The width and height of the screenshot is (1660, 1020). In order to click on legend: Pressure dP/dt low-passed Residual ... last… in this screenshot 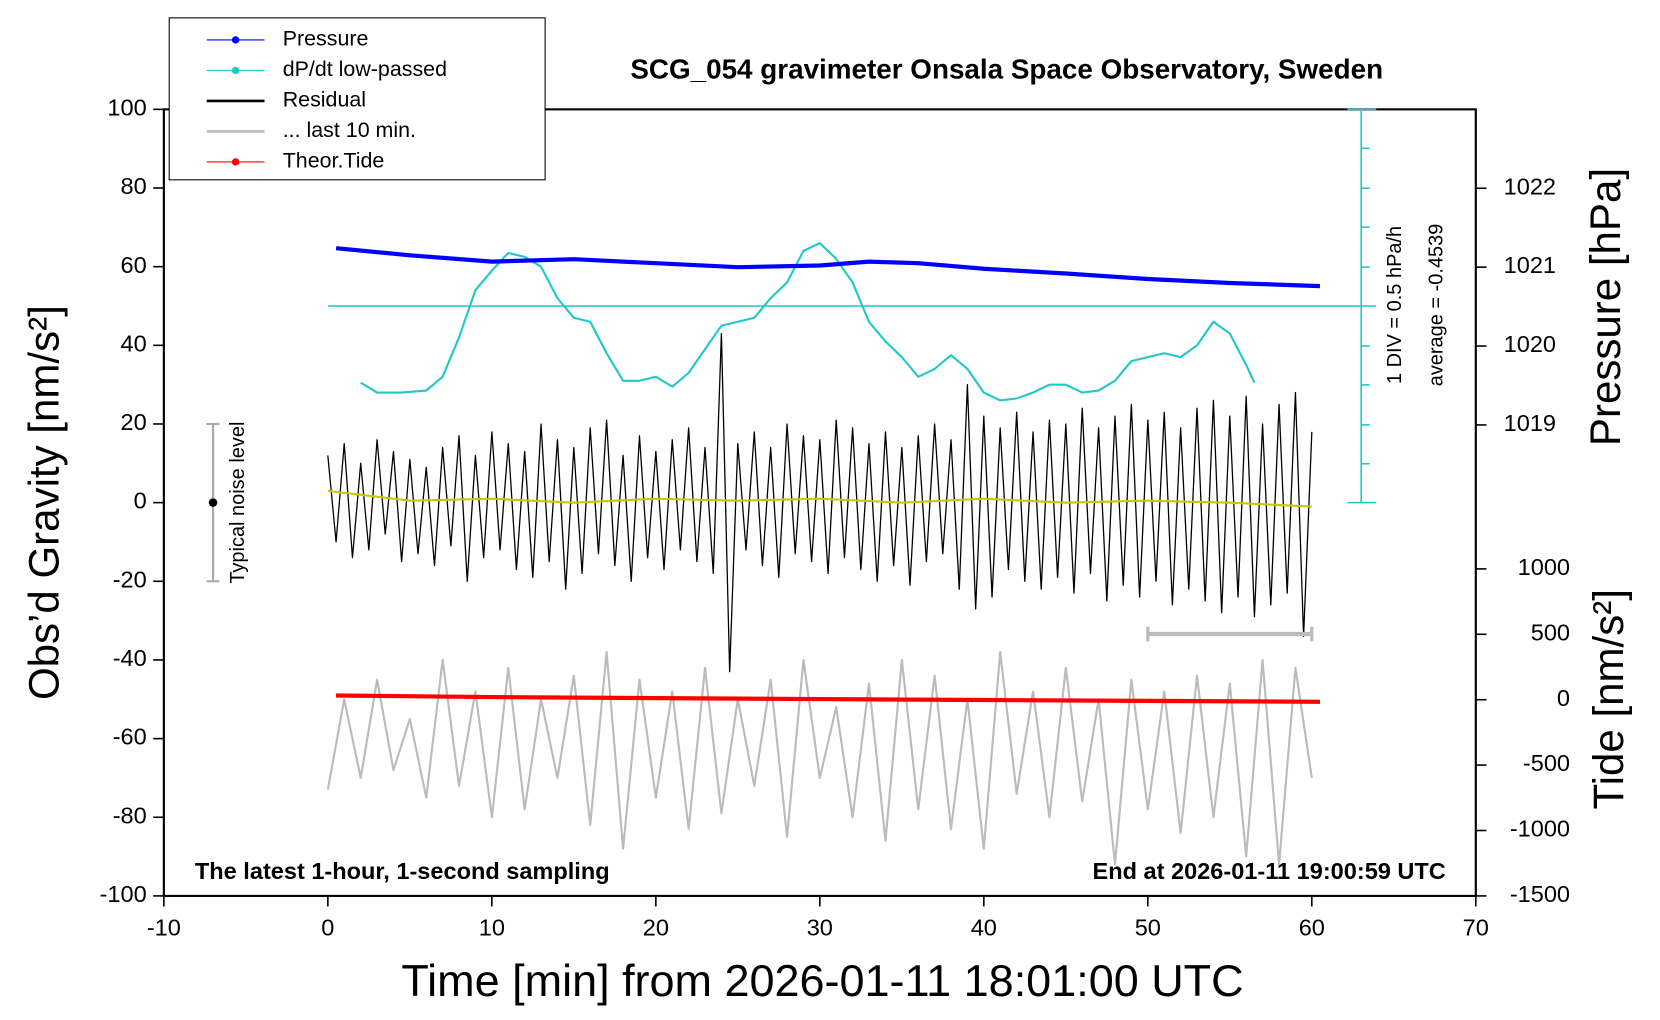, I will do `click(357, 99)`.